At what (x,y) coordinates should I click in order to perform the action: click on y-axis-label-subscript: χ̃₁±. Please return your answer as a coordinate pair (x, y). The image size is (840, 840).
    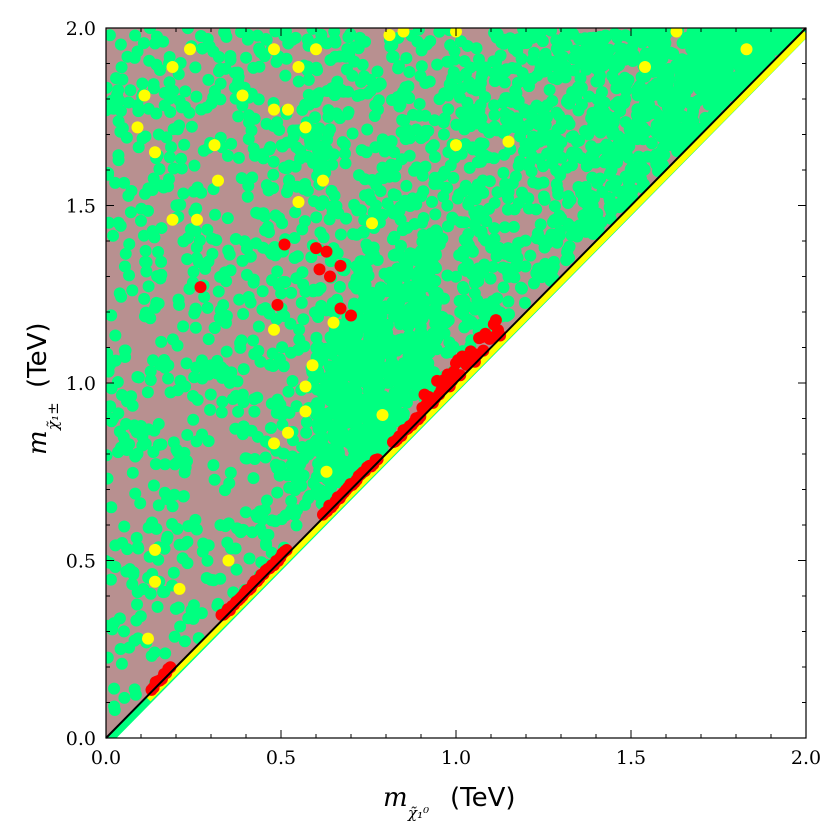
    Looking at the image, I should click on (53, 416).